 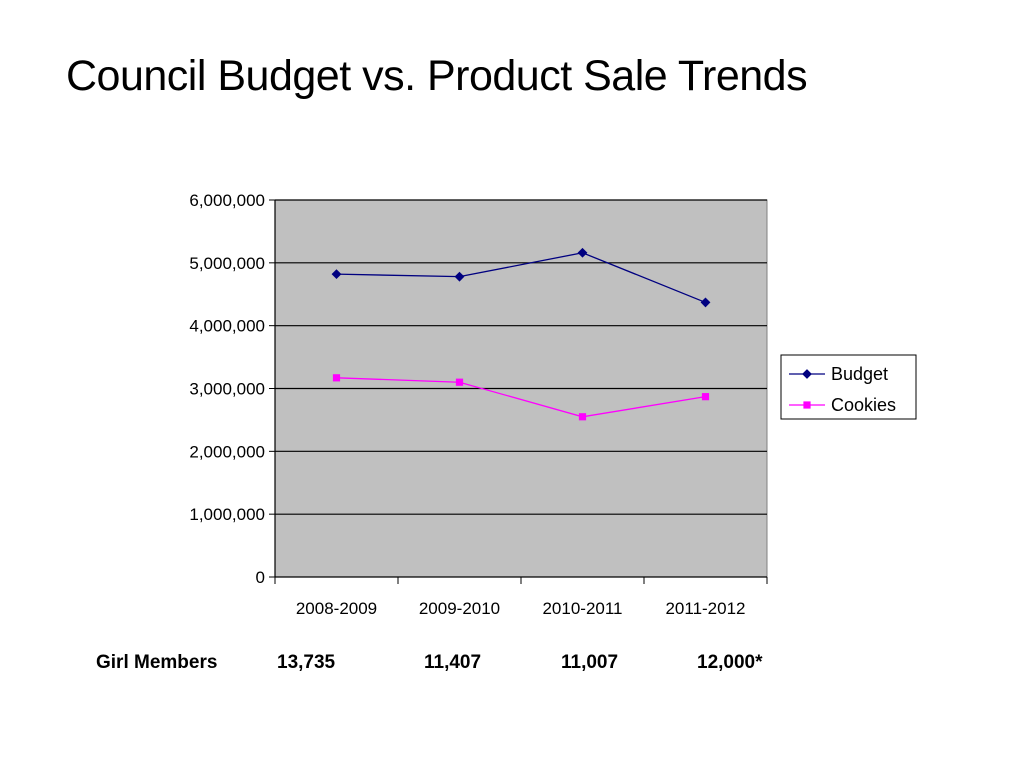 What do you see at coordinates (157, 662) in the screenshot?
I see `girl-members-label: Girl Members` at bounding box center [157, 662].